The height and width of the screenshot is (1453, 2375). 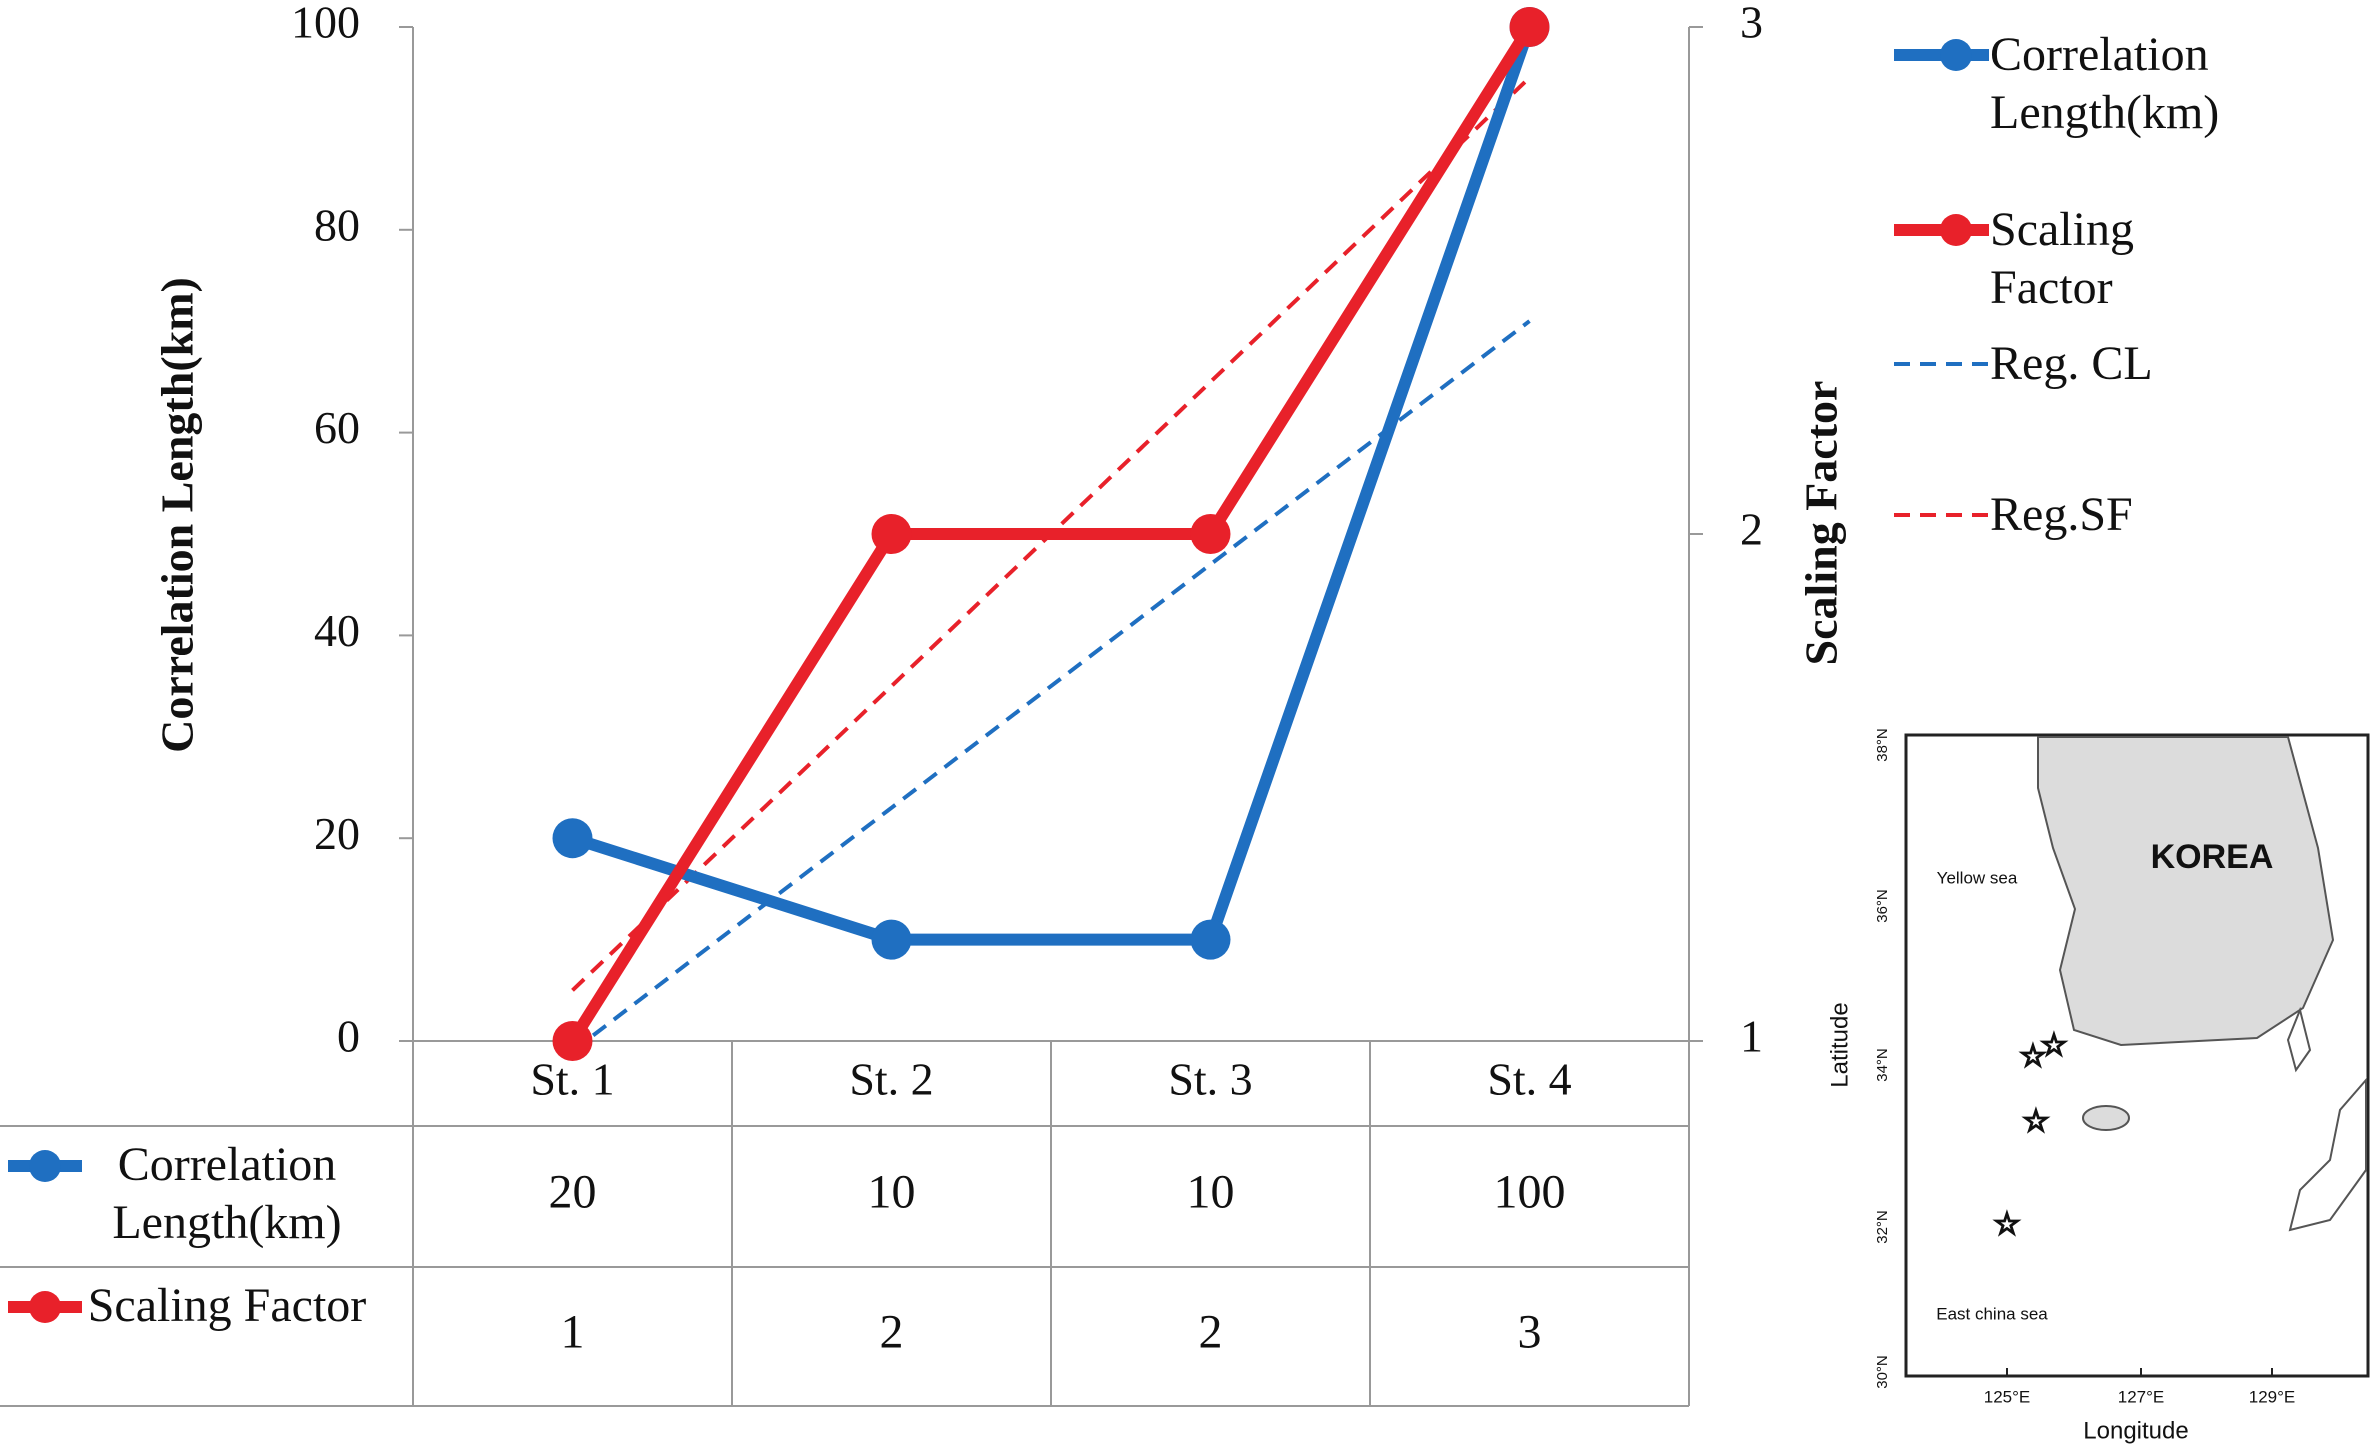 What do you see at coordinates (2212, 857) in the screenshot?
I see `map-place: KOREA` at bounding box center [2212, 857].